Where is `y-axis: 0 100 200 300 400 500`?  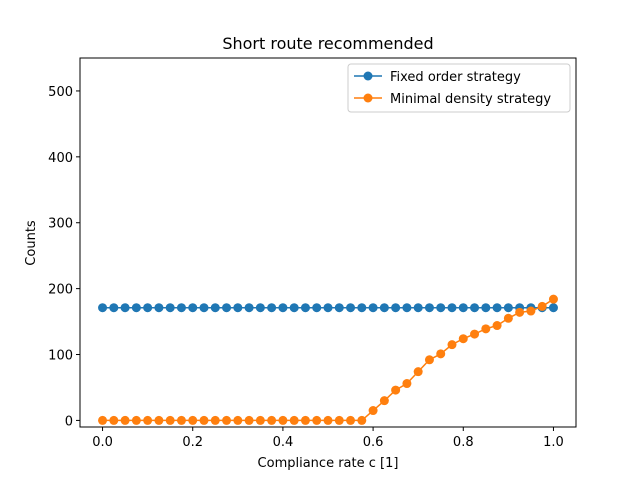 y-axis: 0 100 200 300 400 500 is located at coordinates (64, 257).